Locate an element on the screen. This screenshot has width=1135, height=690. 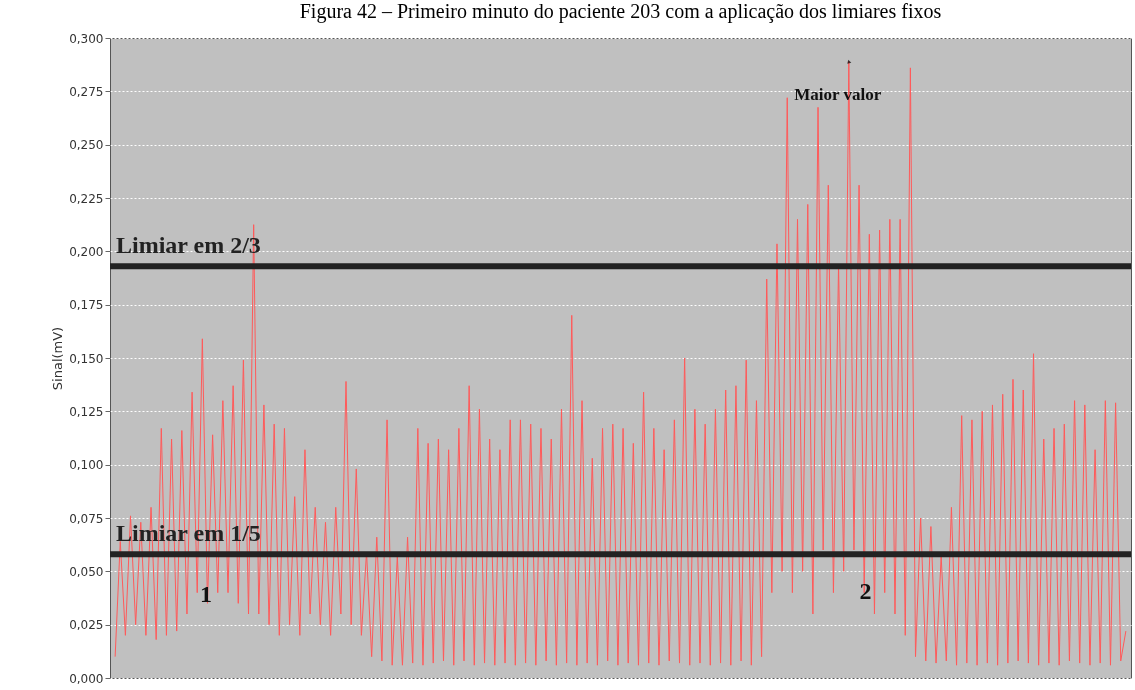
annotation: 2 is located at coordinates (865, 590).